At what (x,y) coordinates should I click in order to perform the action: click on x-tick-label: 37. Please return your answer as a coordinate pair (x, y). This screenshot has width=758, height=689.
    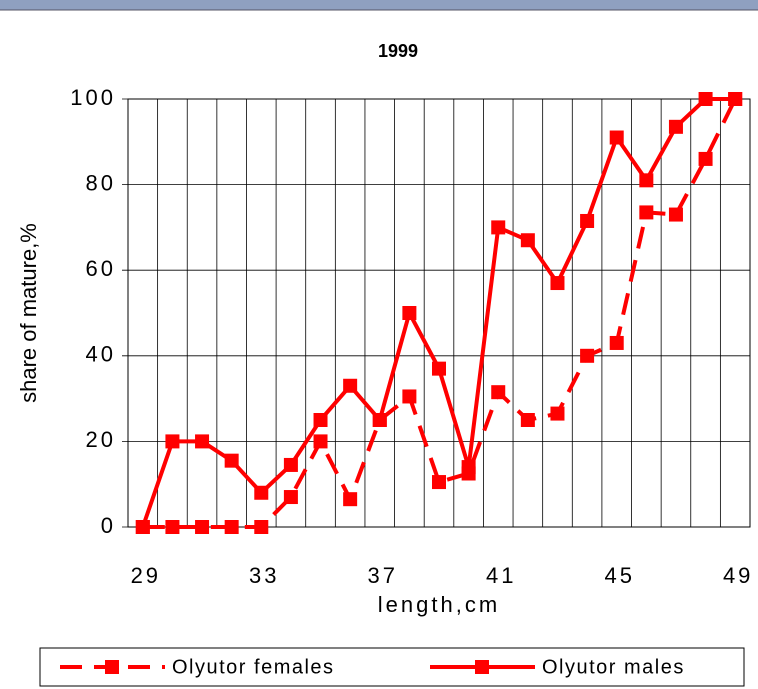
    Looking at the image, I should click on (383, 575).